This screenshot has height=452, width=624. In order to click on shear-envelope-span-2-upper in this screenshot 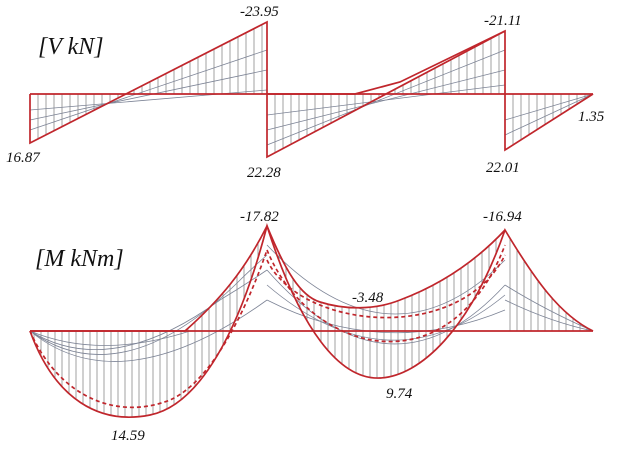, I will do `click(386, 62)`.